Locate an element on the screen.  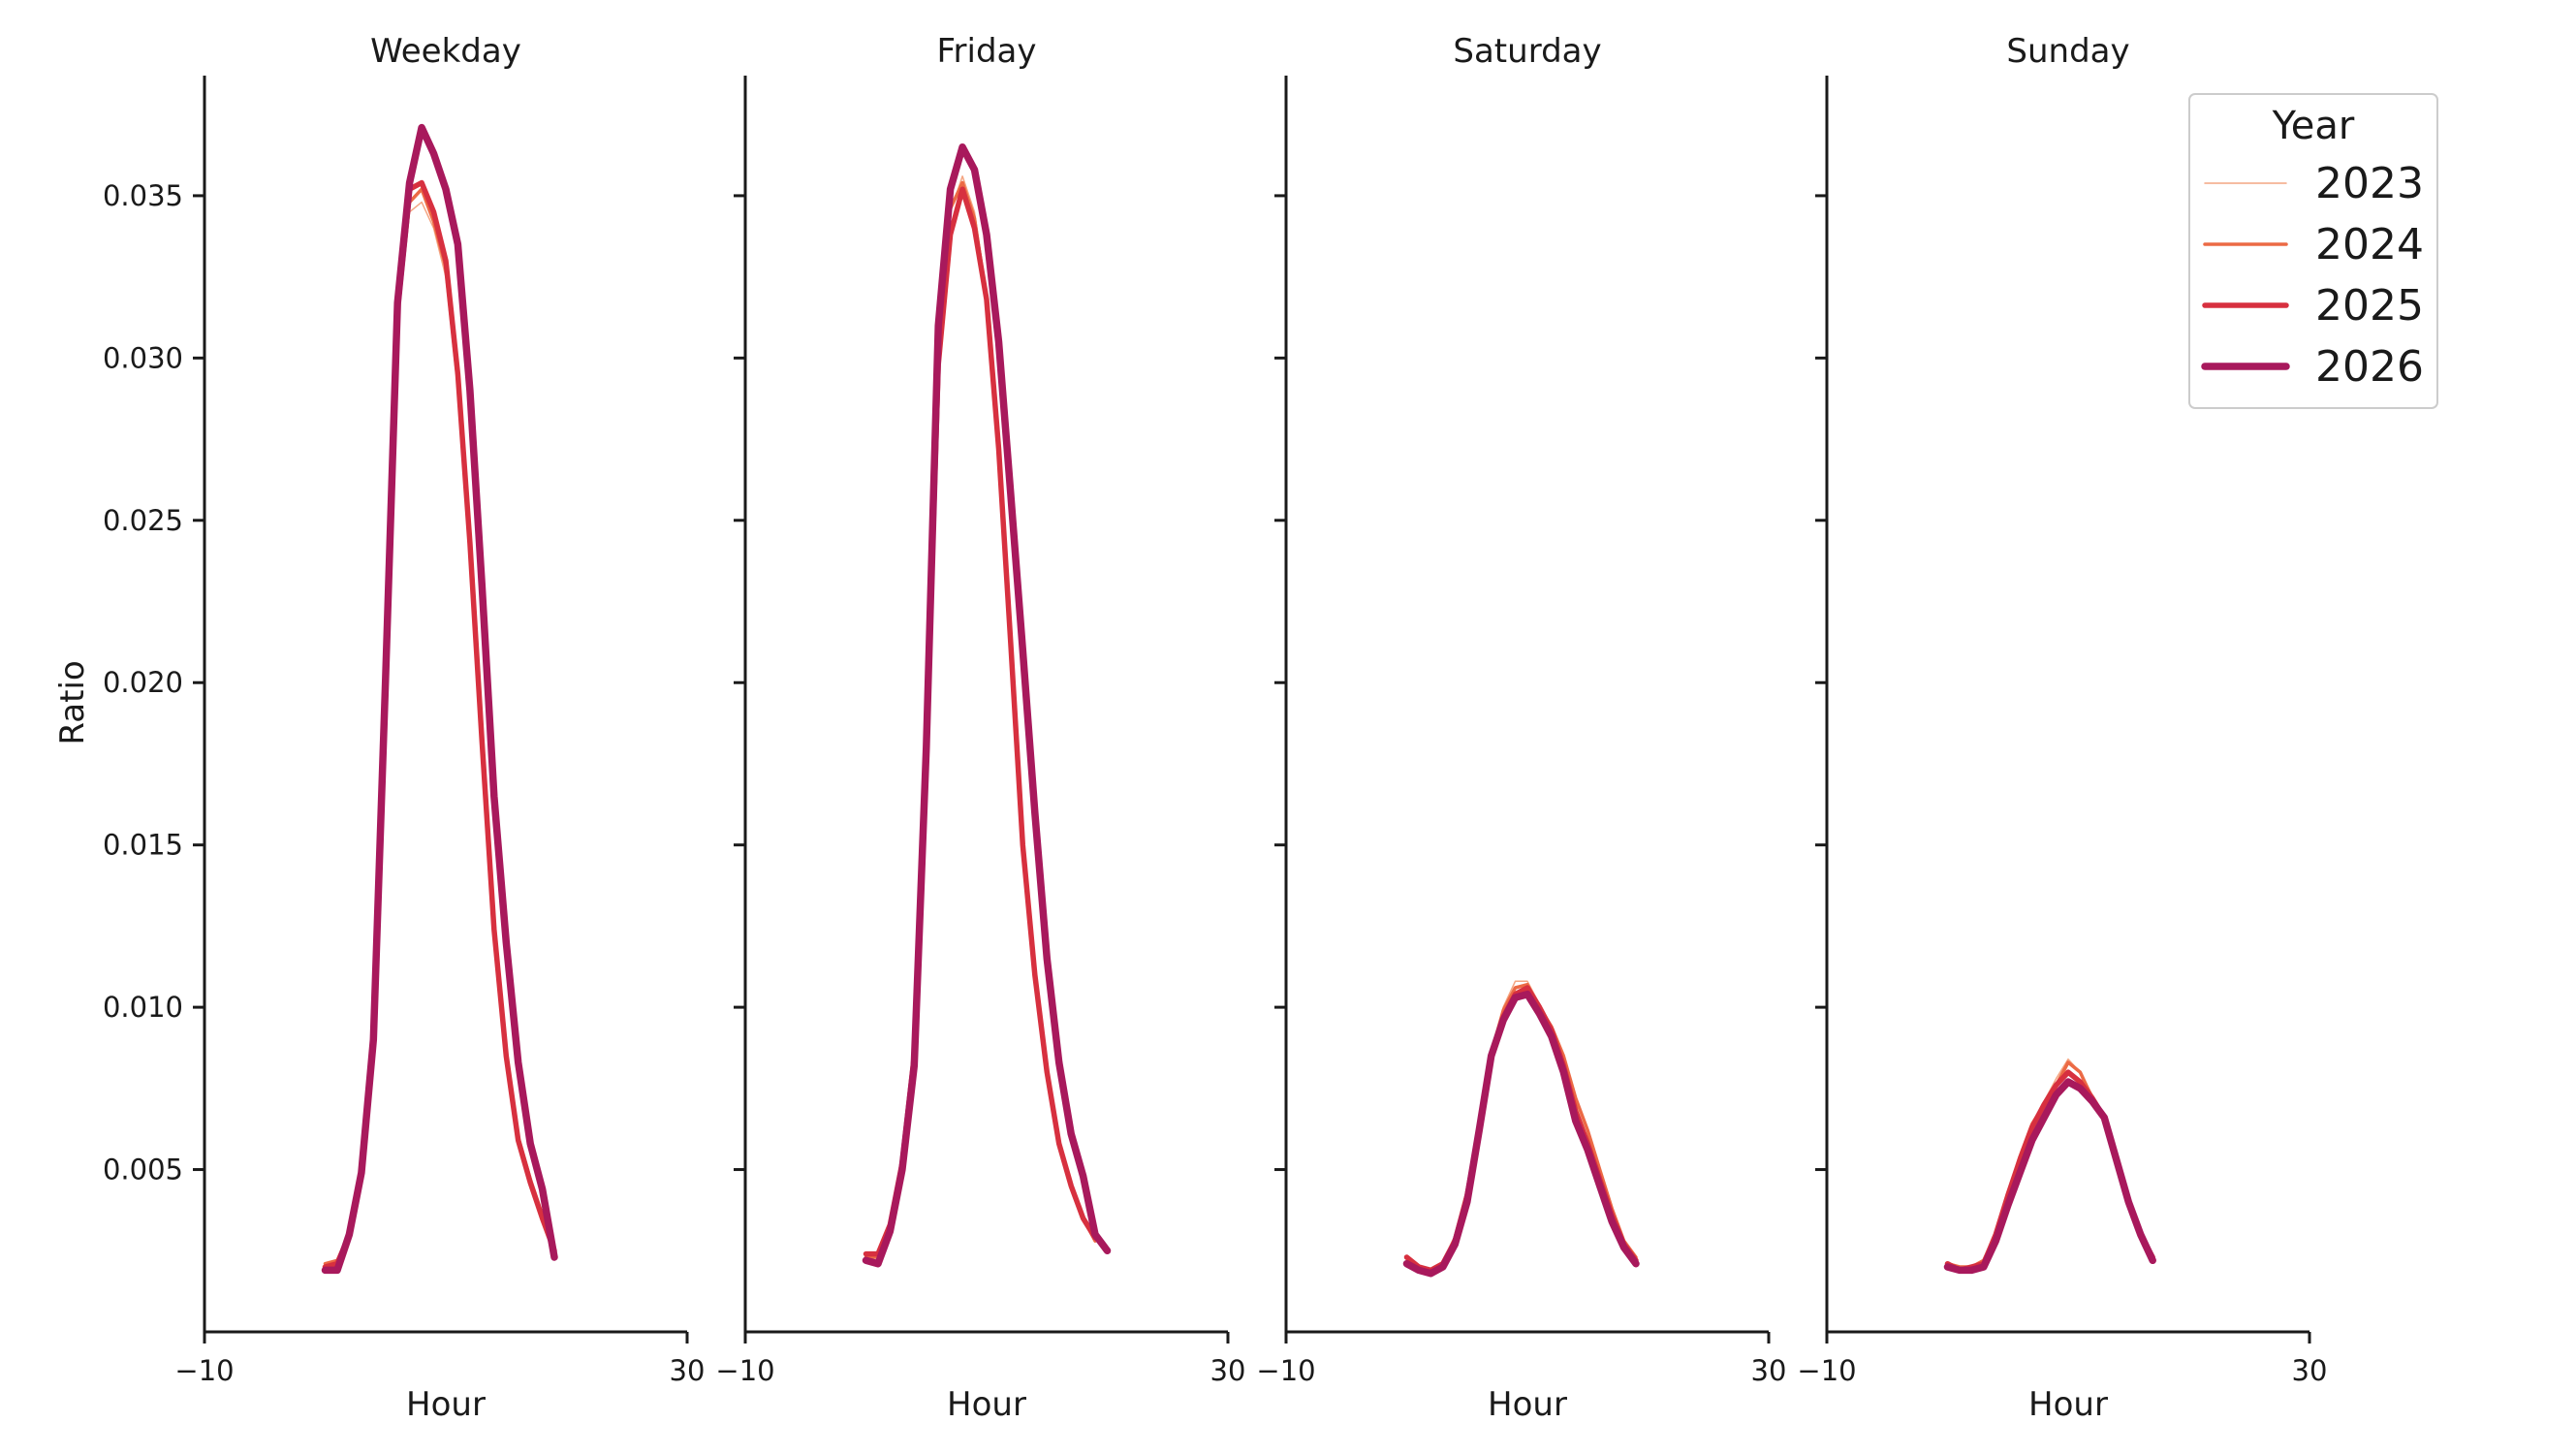
legend-title: Year is located at coordinates (2313, 126).